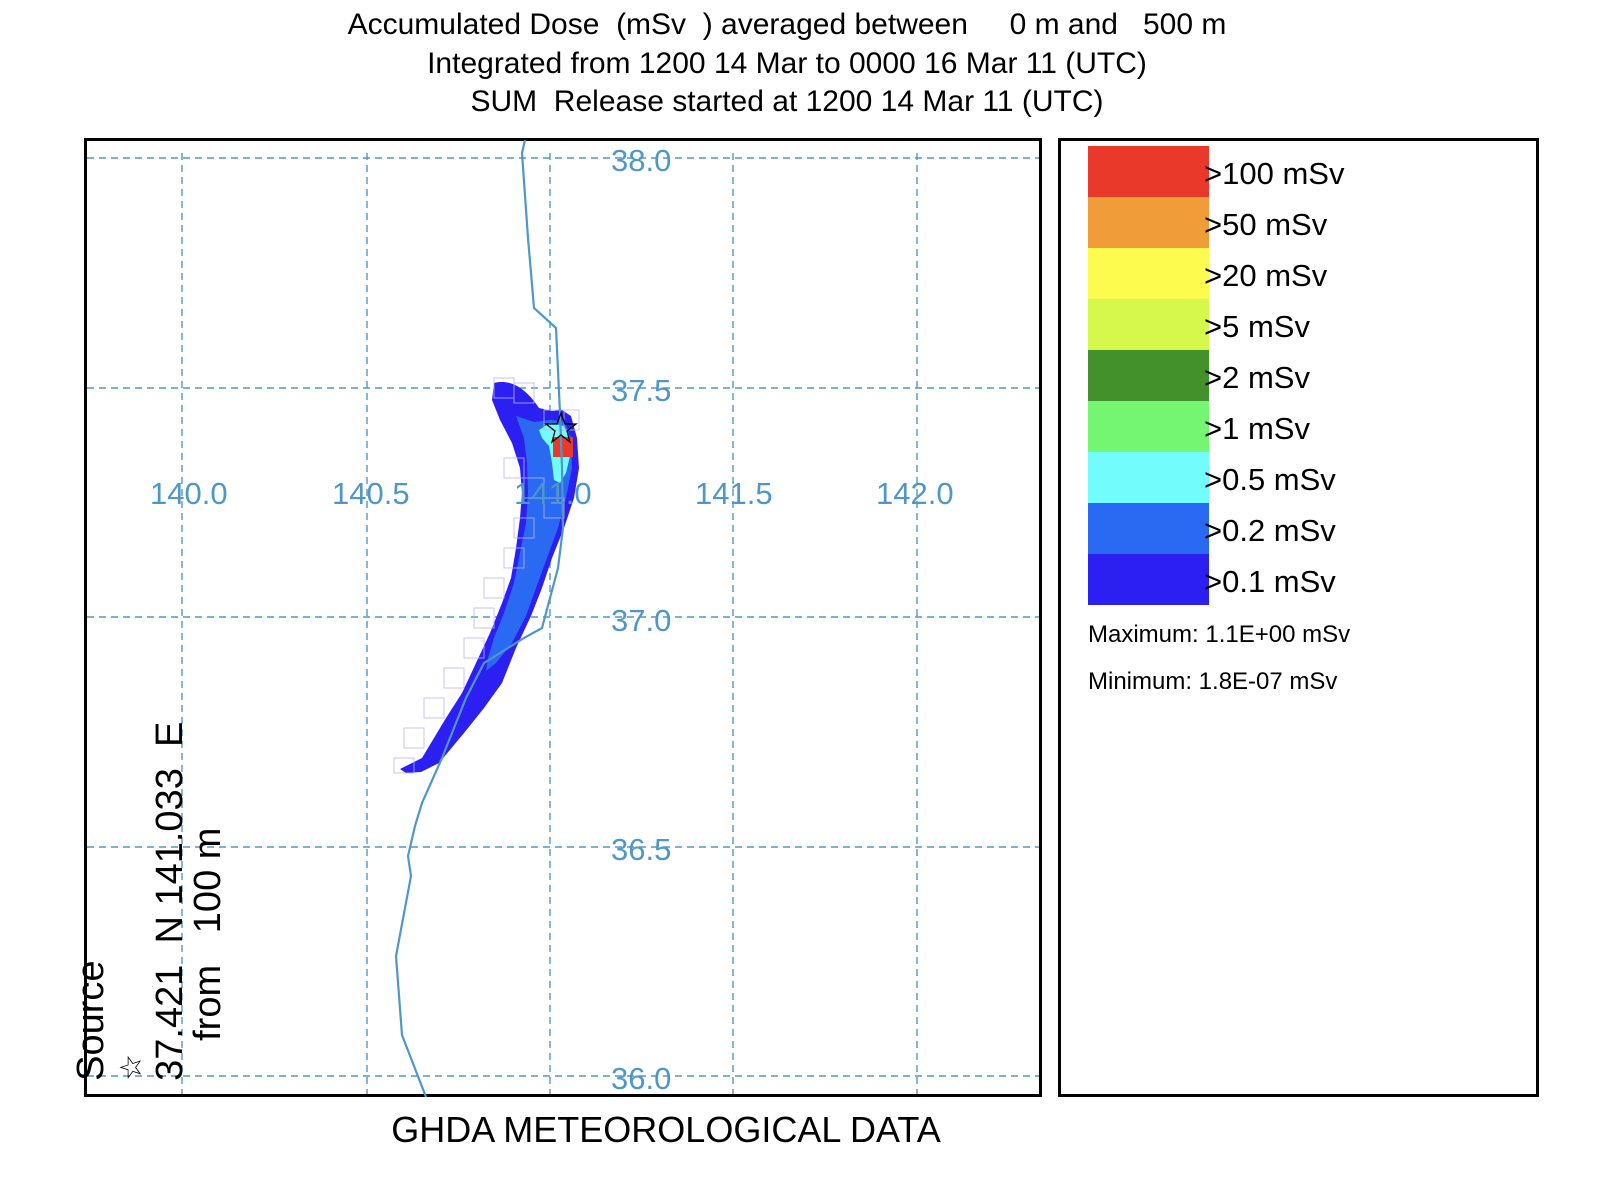 This screenshot has width=1598, height=1186. I want to click on lat-label-36.0: 36.0, so click(641, 1078).